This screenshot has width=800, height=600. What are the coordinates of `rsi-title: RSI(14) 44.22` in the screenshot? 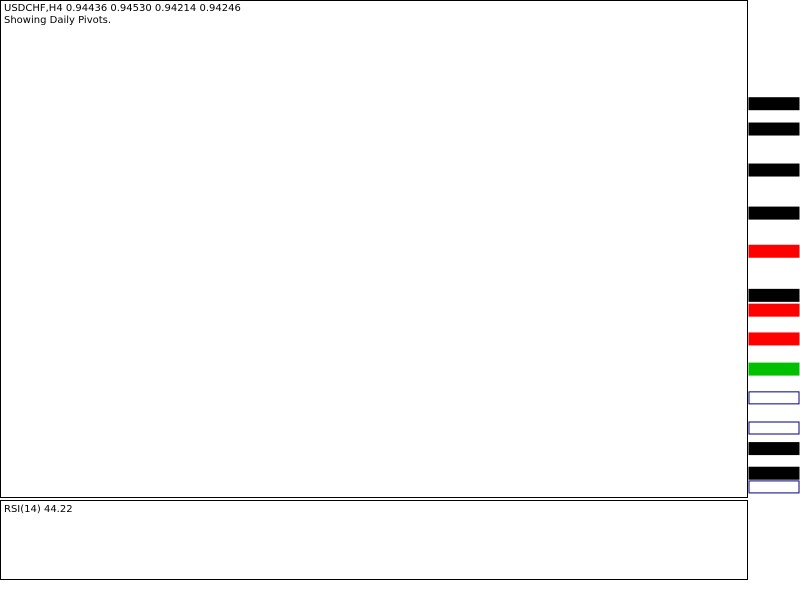 It's located at (38, 509).